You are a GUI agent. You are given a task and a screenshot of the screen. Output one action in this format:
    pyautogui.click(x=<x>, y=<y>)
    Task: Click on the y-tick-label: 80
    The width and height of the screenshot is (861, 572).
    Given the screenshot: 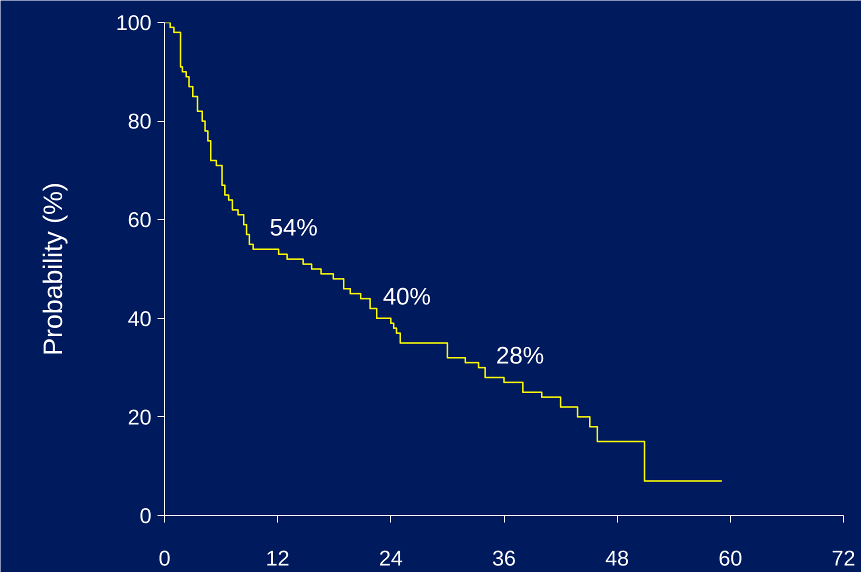 What is the action you would take?
    pyautogui.click(x=140, y=122)
    